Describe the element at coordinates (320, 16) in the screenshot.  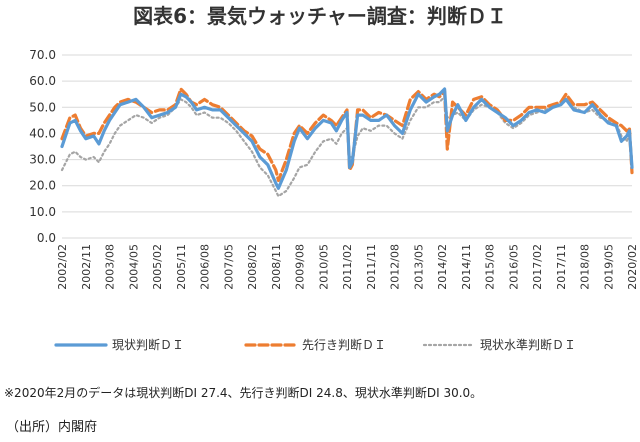
I see `chart-title: 図表6：景気ウォッチャー調査：判断ＤＩ` at that location.